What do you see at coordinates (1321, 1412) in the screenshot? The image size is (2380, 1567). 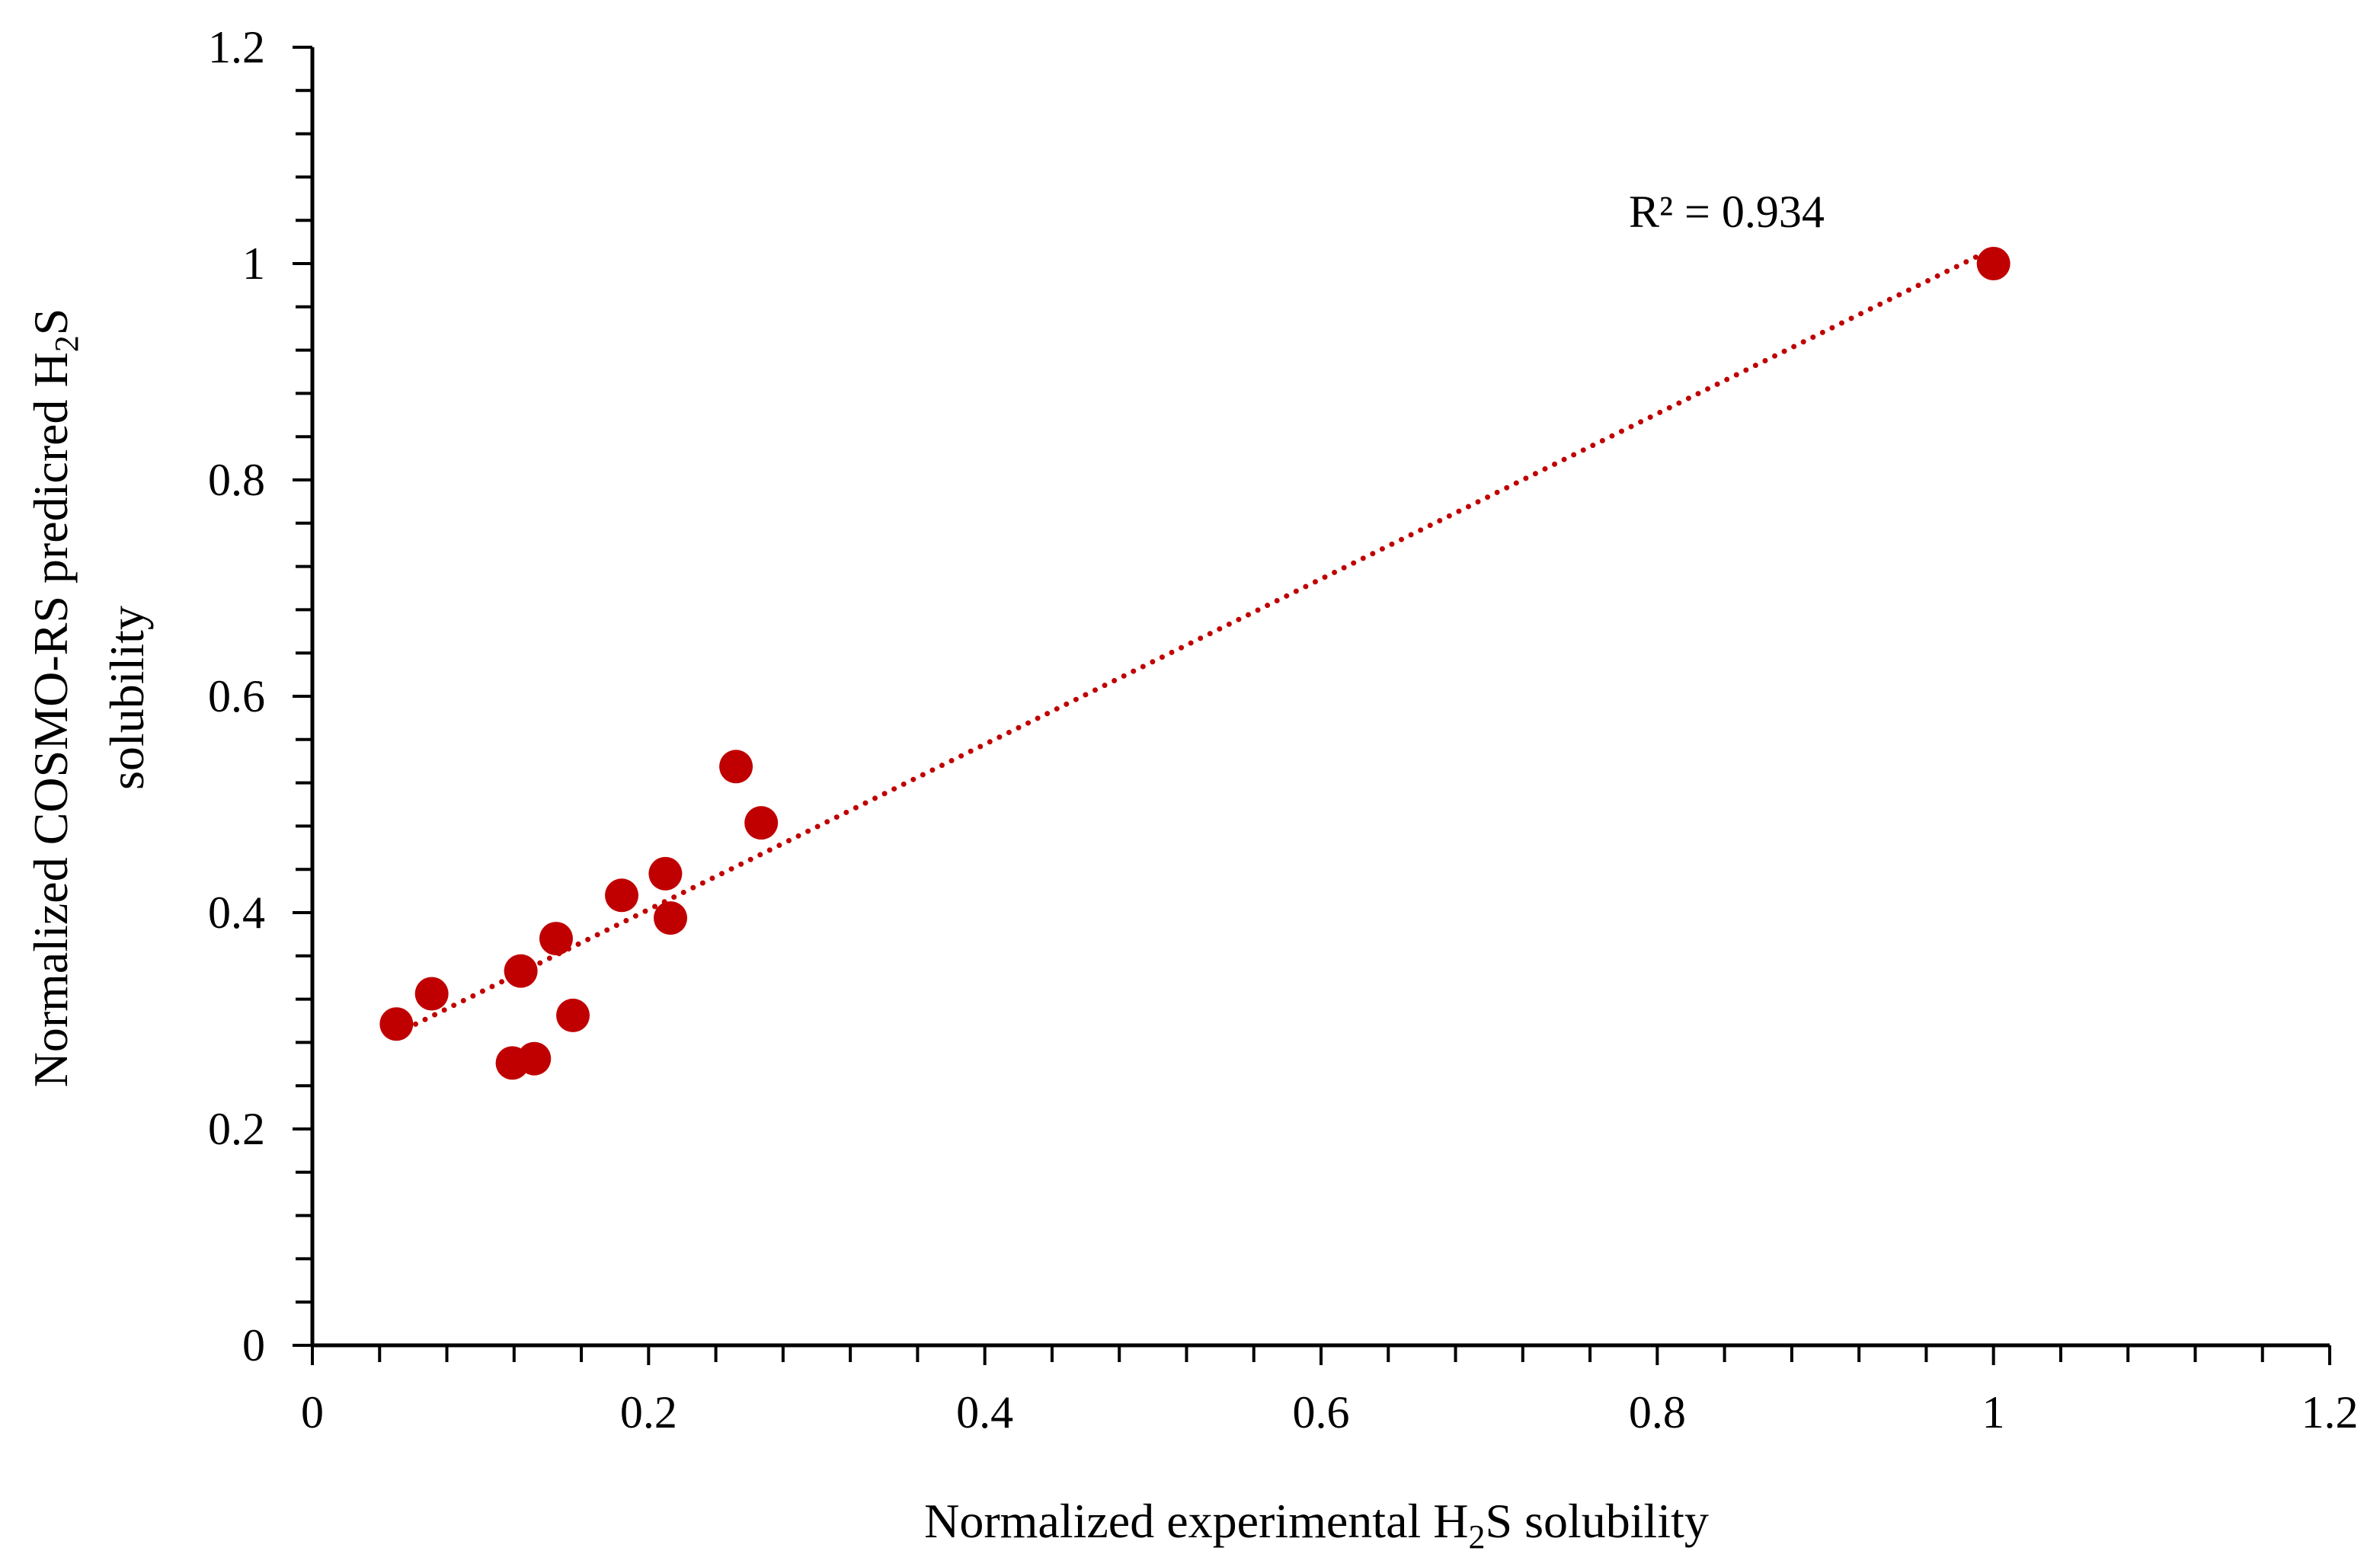 I see `x-tick-label: 0.6` at bounding box center [1321, 1412].